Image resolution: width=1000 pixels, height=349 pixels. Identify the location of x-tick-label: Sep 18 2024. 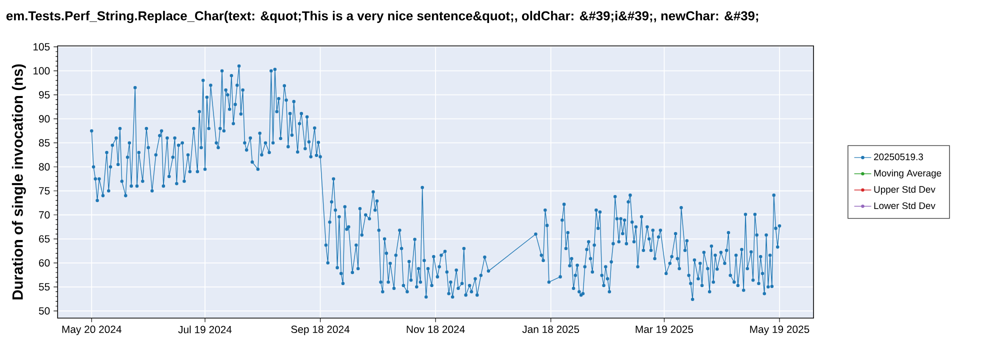
(320, 331).